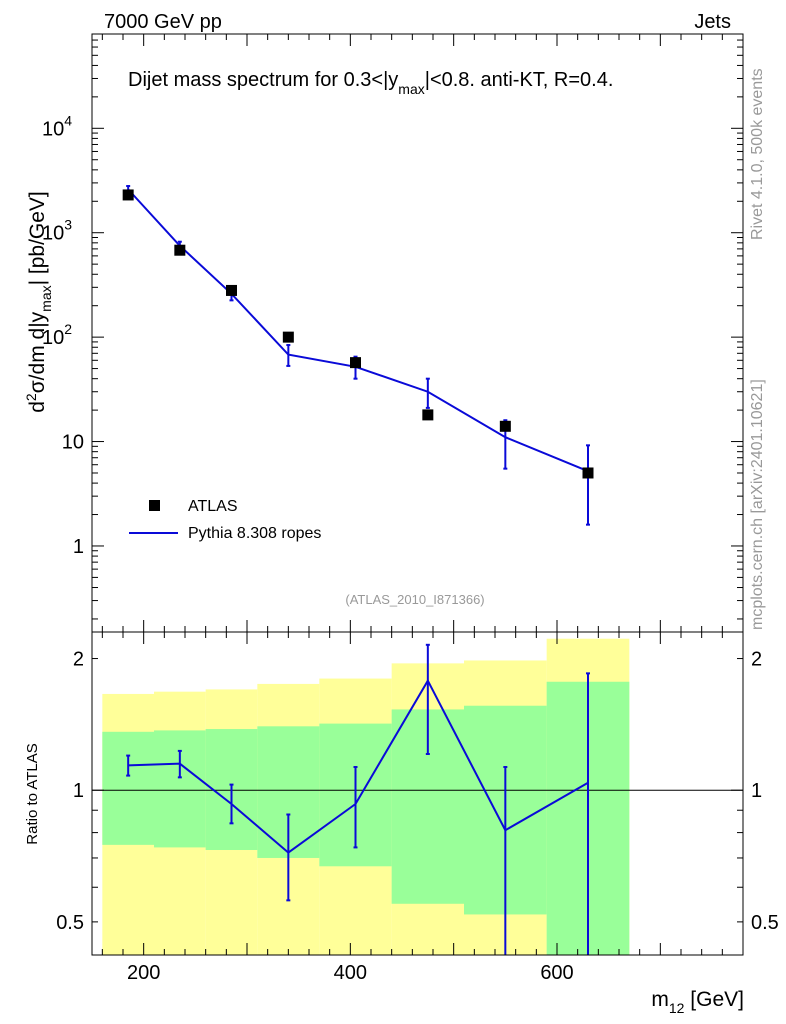 This screenshot has width=786, height=1024. Describe the element at coordinates (756, 791) in the screenshot. I see `y-tick-label-right: 1` at that location.